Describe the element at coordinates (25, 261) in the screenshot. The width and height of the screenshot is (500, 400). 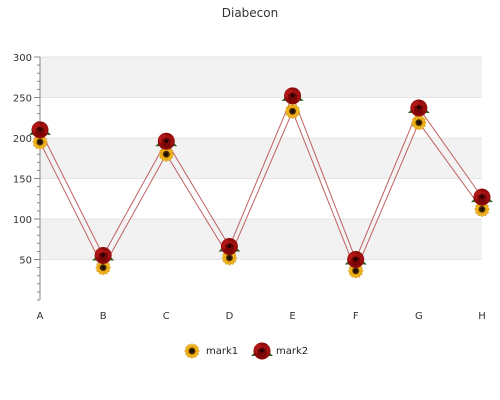
I see `y-tick-label: 50` at that location.